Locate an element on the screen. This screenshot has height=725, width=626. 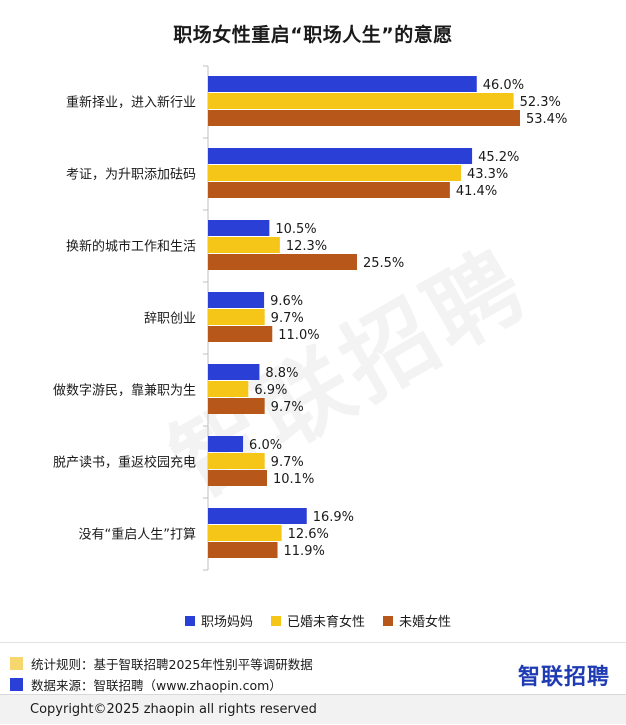
legend-label-series2: 已婚未育女性 is located at coordinates (326, 622).